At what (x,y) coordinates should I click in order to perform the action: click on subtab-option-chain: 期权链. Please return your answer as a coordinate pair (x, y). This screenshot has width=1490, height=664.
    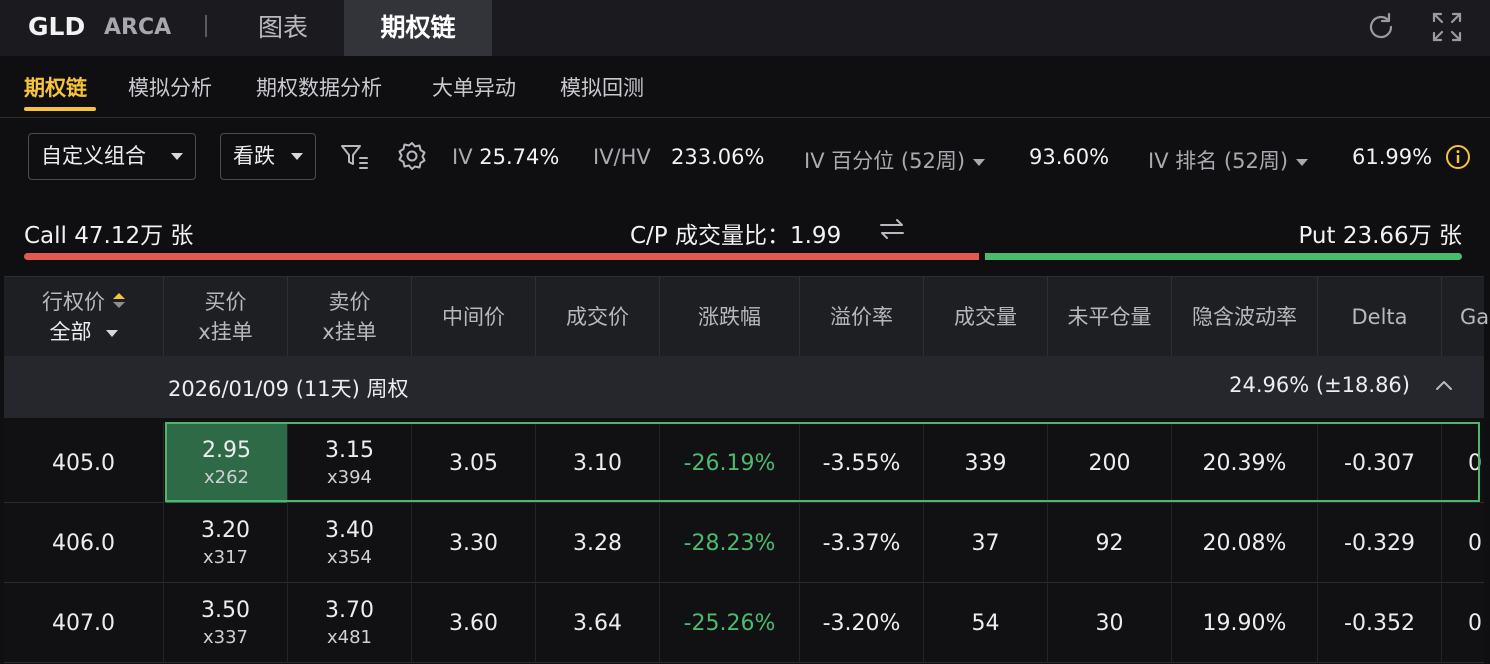
    Looking at the image, I should click on (55, 88).